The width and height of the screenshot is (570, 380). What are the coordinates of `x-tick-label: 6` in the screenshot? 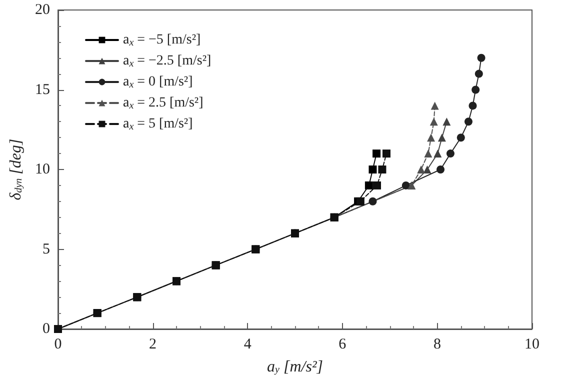 It's located at (342, 344).